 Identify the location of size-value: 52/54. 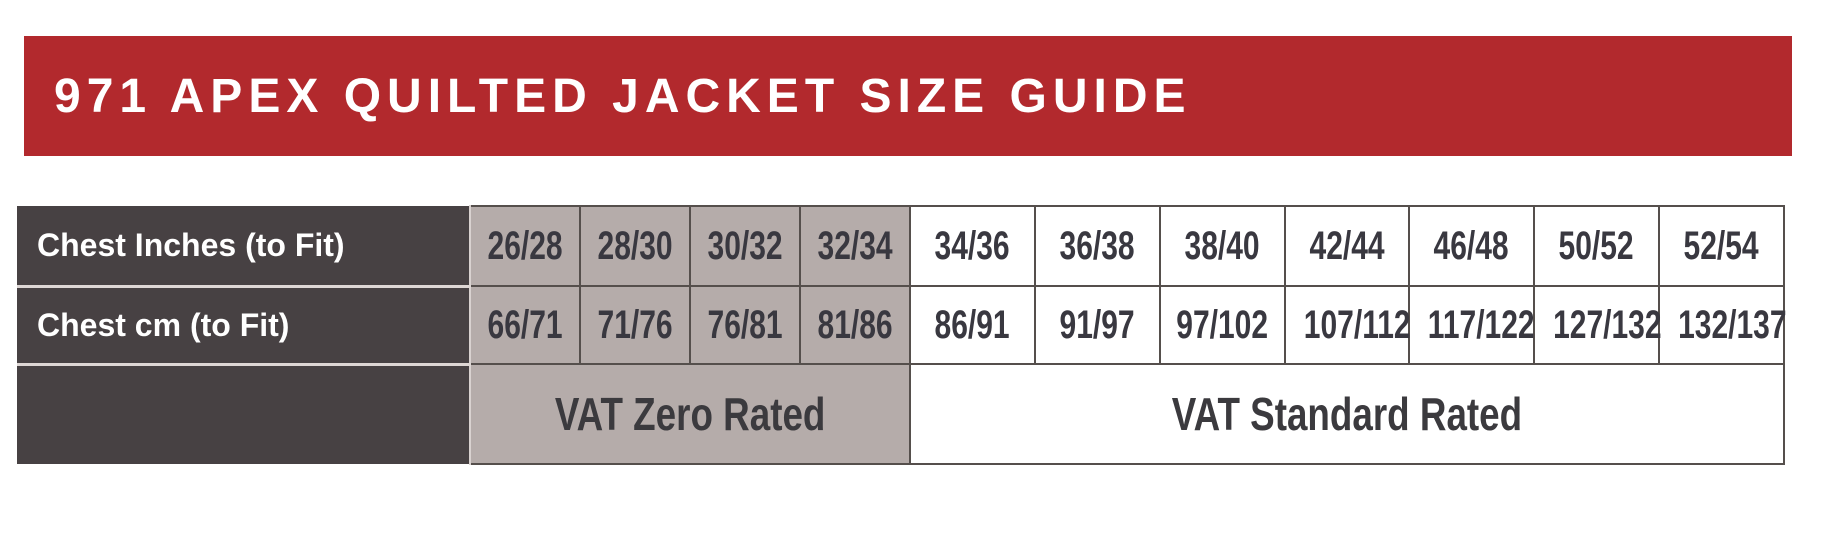
(1721, 245).